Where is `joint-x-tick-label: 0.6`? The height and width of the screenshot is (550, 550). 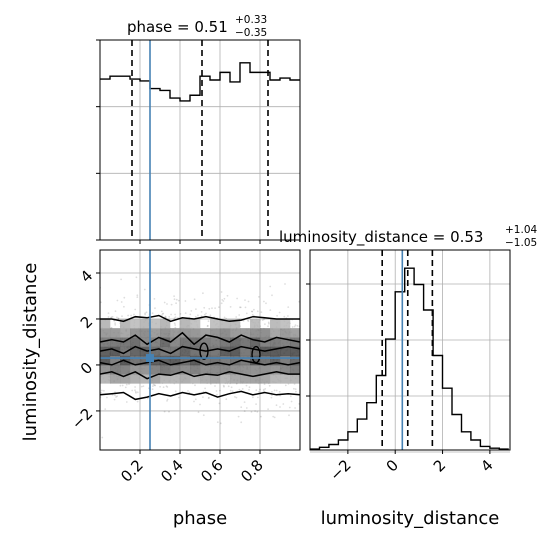 joint-x-tick-label: 0.6 is located at coordinates (212, 471).